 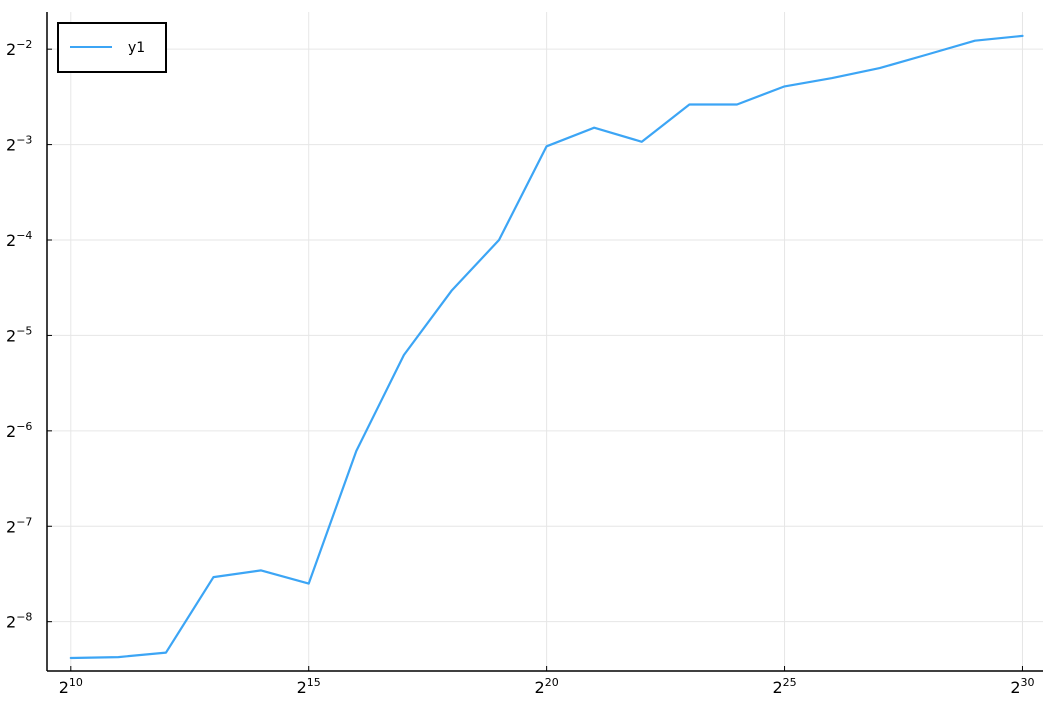 I want to click on x-tick-label: 215, so click(x=309, y=686).